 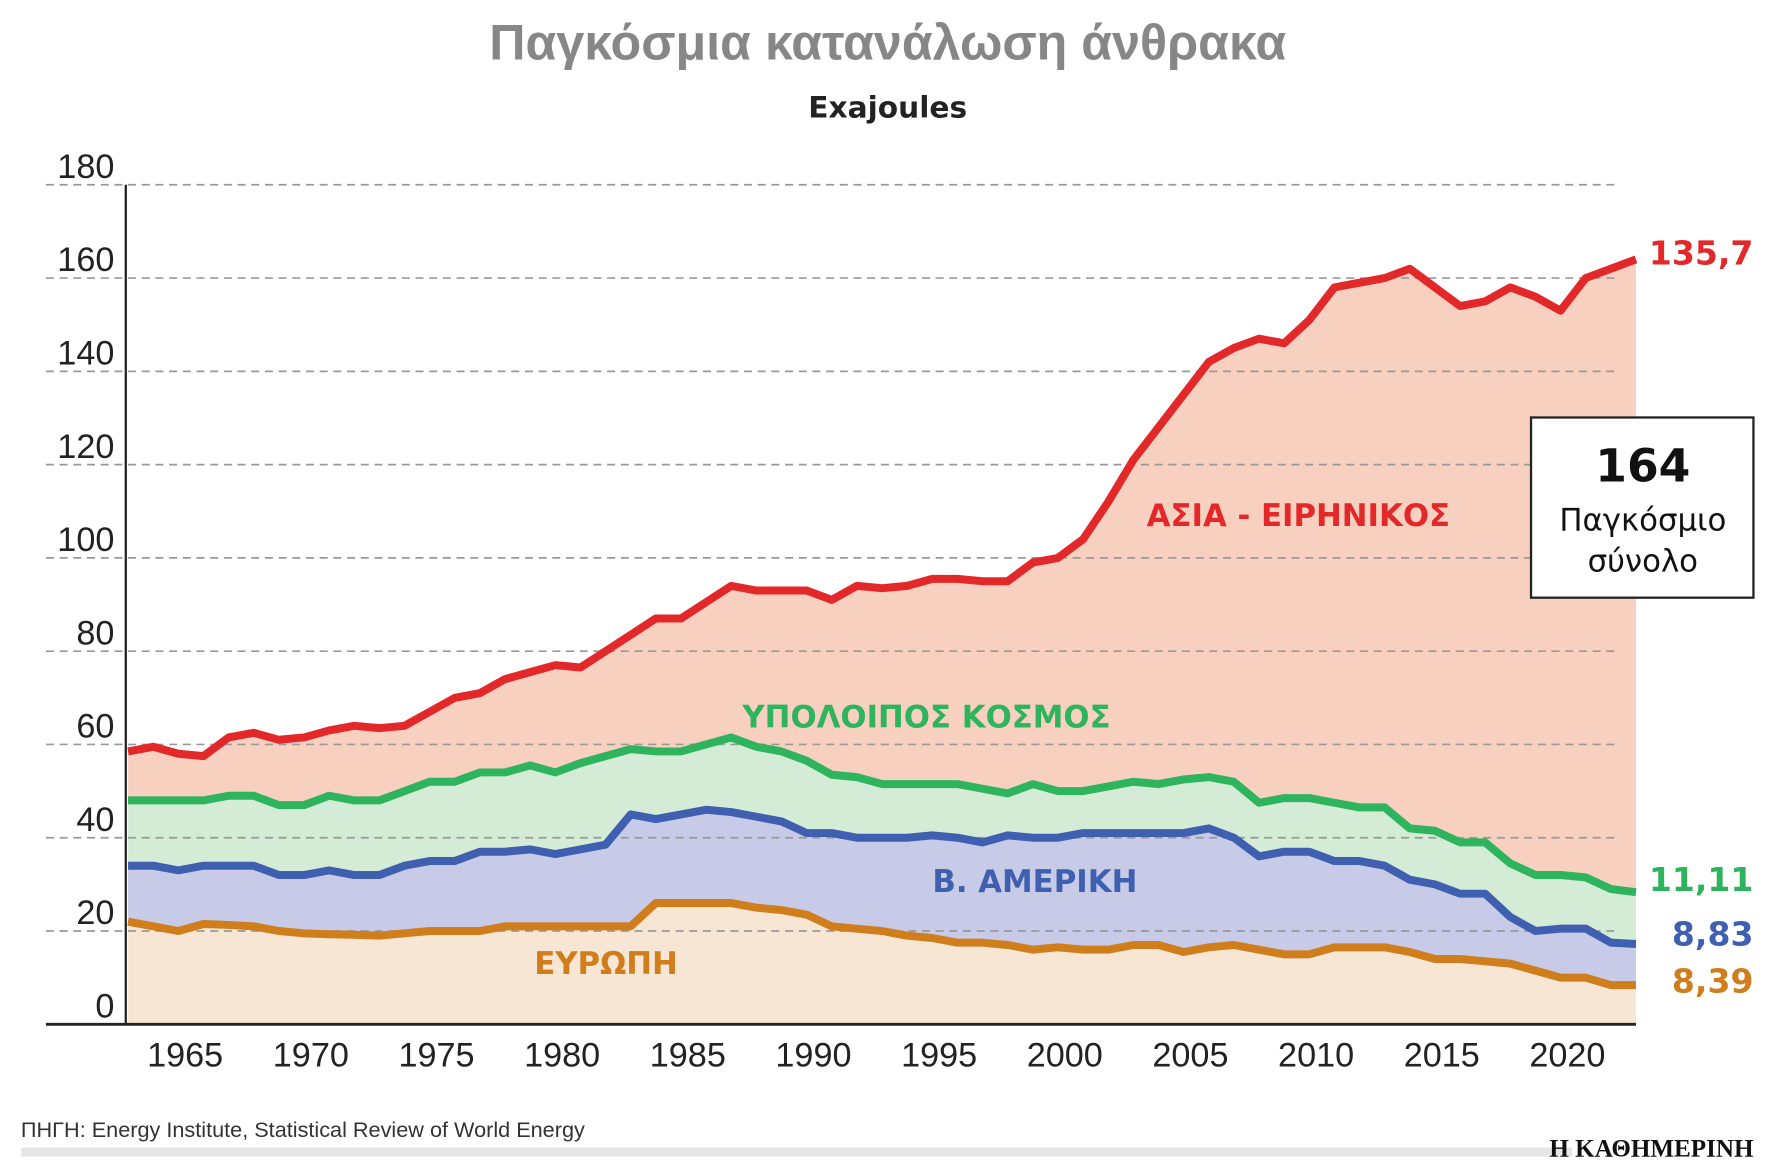 What do you see at coordinates (1298, 516) in the screenshot?
I see `region-label-asia: ΑΣΙΑ - ΕΙΡΗΝΙΚΟΣ` at bounding box center [1298, 516].